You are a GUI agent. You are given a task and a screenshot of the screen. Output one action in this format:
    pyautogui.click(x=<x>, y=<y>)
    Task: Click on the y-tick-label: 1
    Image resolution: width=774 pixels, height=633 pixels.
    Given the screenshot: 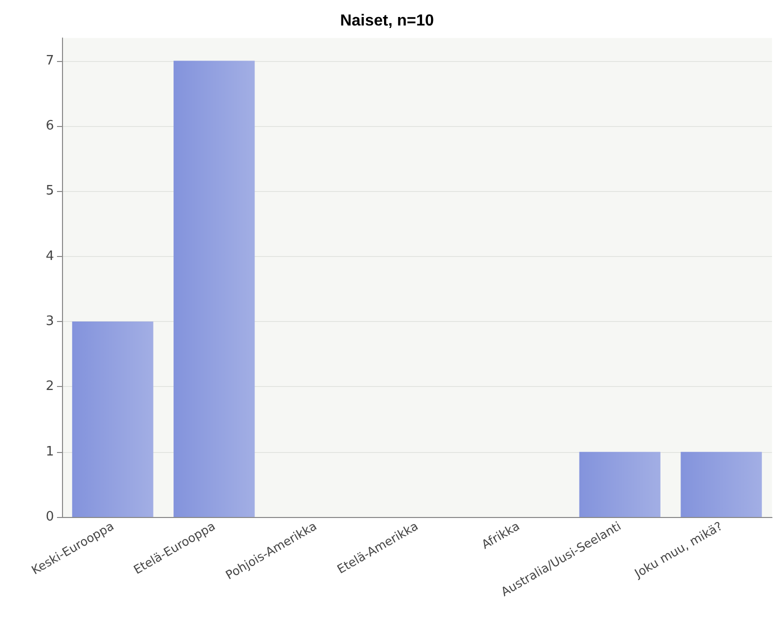 What is the action you would take?
    pyautogui.click(x=50, y=452)
    